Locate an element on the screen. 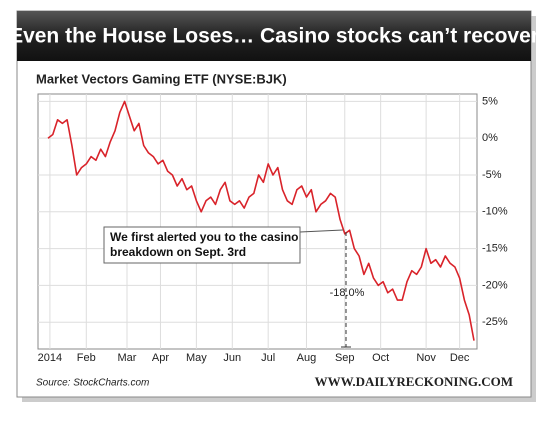 The width and height of the screenshot is (550, 428). callout-line is located at coordinates (321, 231).